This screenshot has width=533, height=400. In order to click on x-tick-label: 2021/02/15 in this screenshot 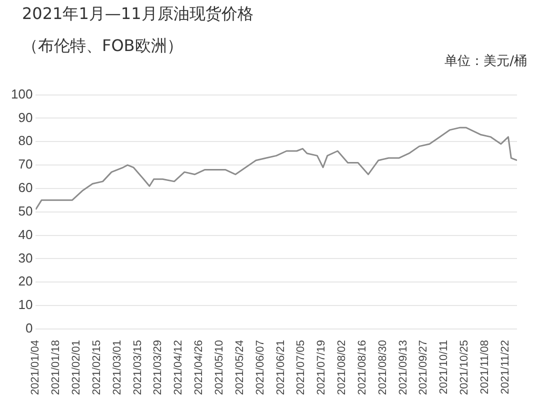, I will do `click(96, 368)`.